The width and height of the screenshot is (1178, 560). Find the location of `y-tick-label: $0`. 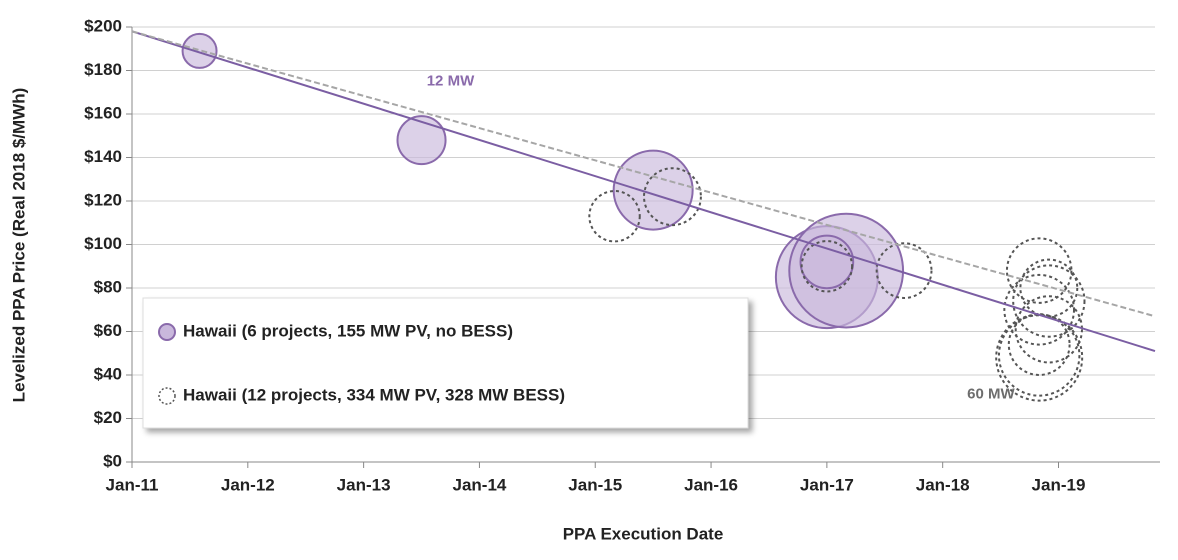

y-tick-label: $0 is located at coordinates (112, 460).